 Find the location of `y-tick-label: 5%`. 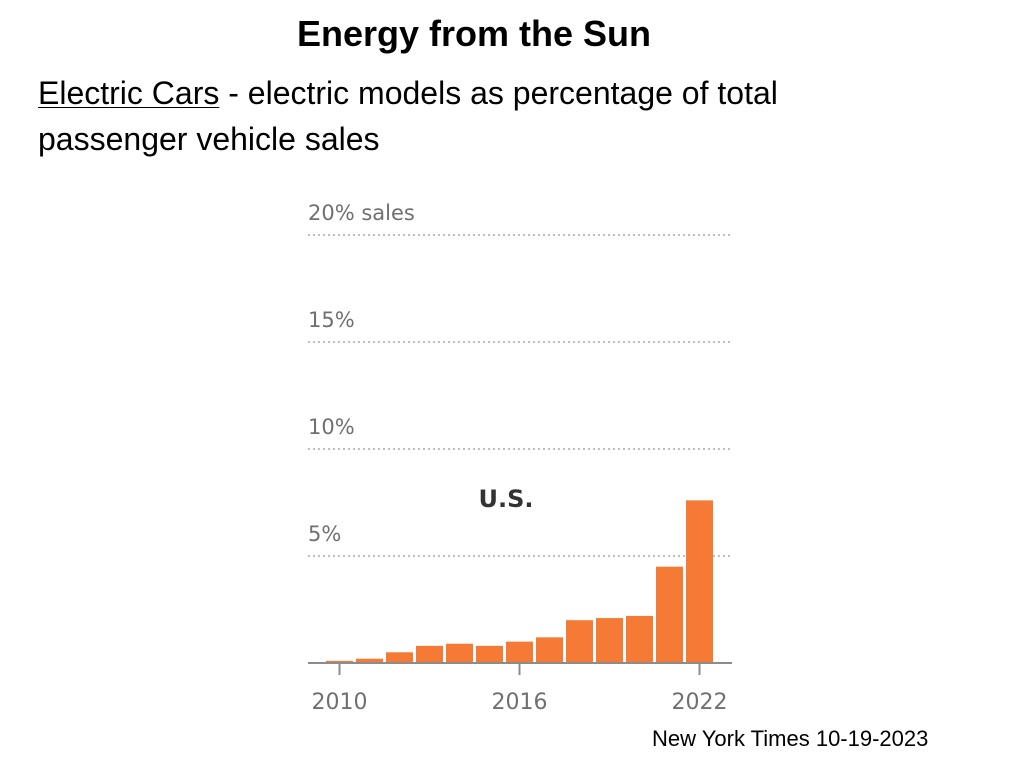

y-tick-label: 5% is located at coordinates (324, 534).